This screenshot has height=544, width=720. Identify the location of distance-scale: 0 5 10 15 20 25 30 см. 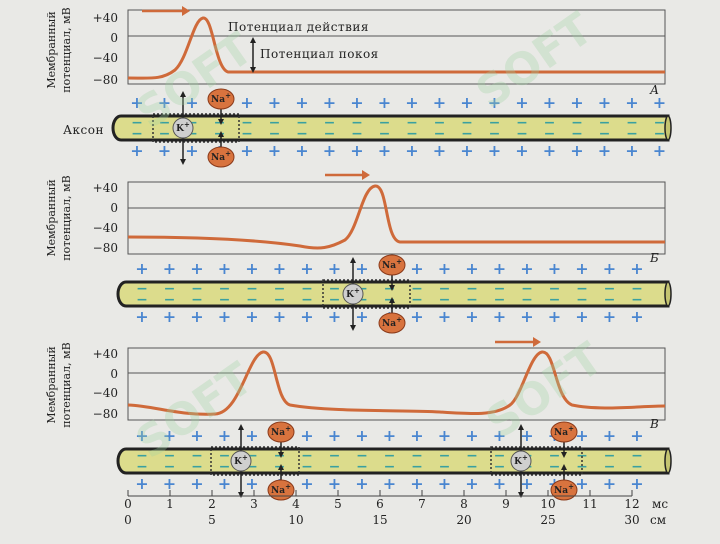
(395, 520).